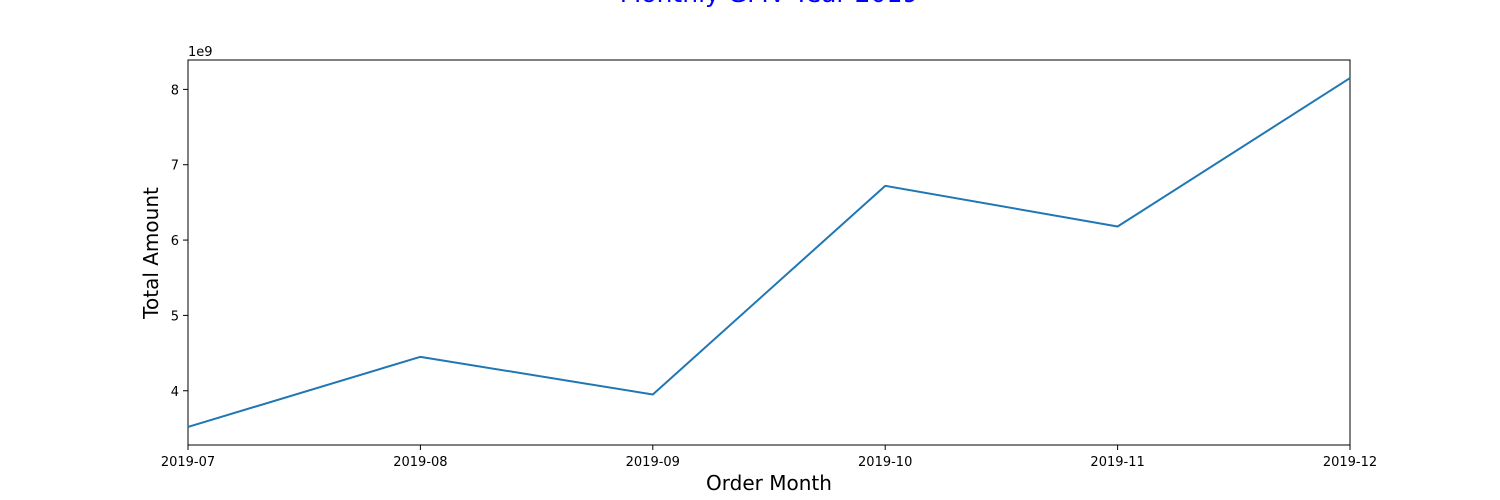 Image resolution: width=1500 pixels, height=500 pixels. What do you see at coordinates (175, 90) in the screenshot?
I see `y-tick-label: 8` at bounding box center [175, 90].